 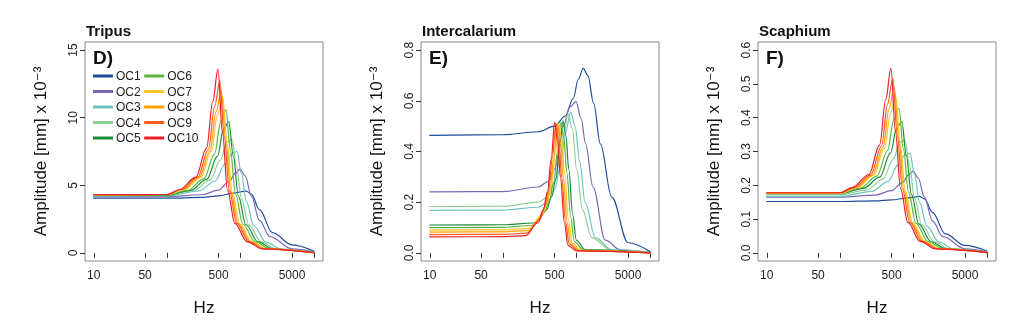 I want to click on y-tick-label: 10, so click(x=73, y=117).